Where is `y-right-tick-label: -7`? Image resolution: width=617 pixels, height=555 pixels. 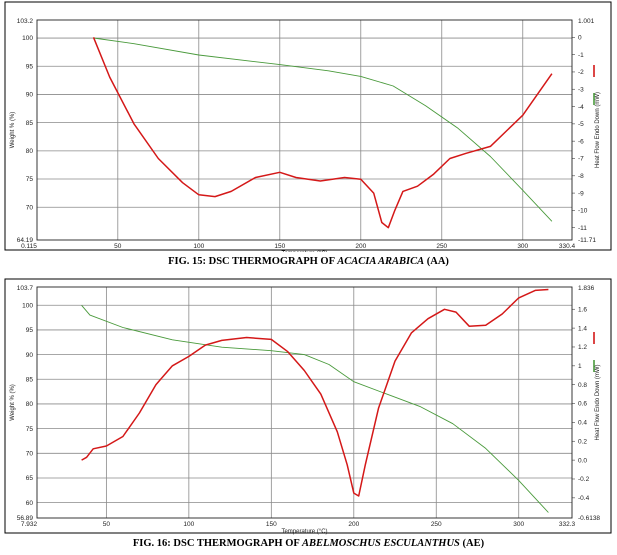
y-right-tick-label: -7 is located at coordinates (581, 159).